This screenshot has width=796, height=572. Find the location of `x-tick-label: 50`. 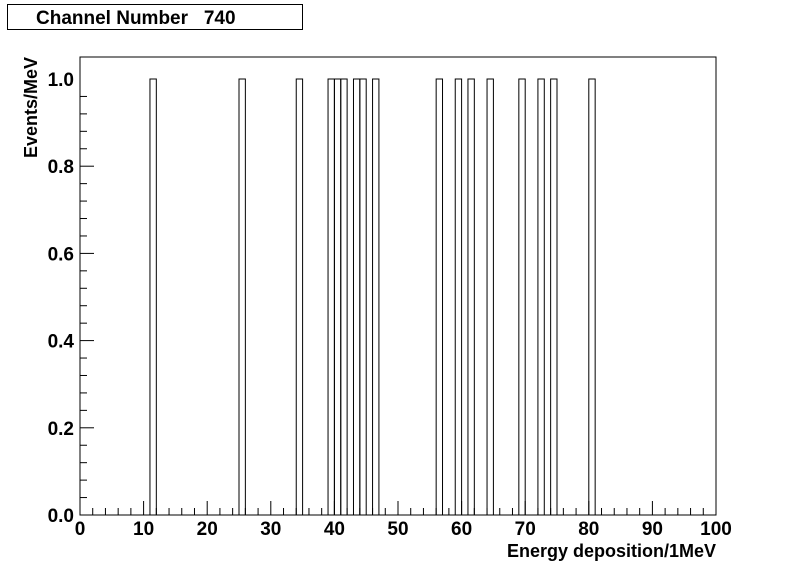

x-tick-label: 50 is located at coordinates (397, 529).